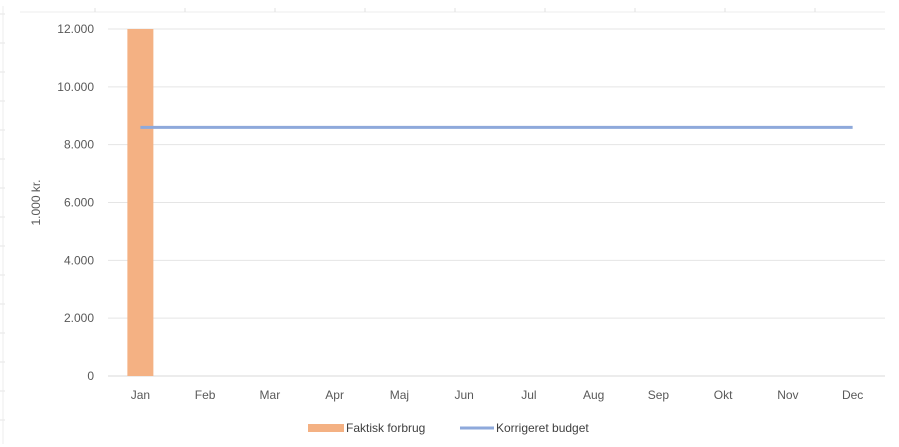  I want to click on x-tick-label: Mar, so click(270, 395).